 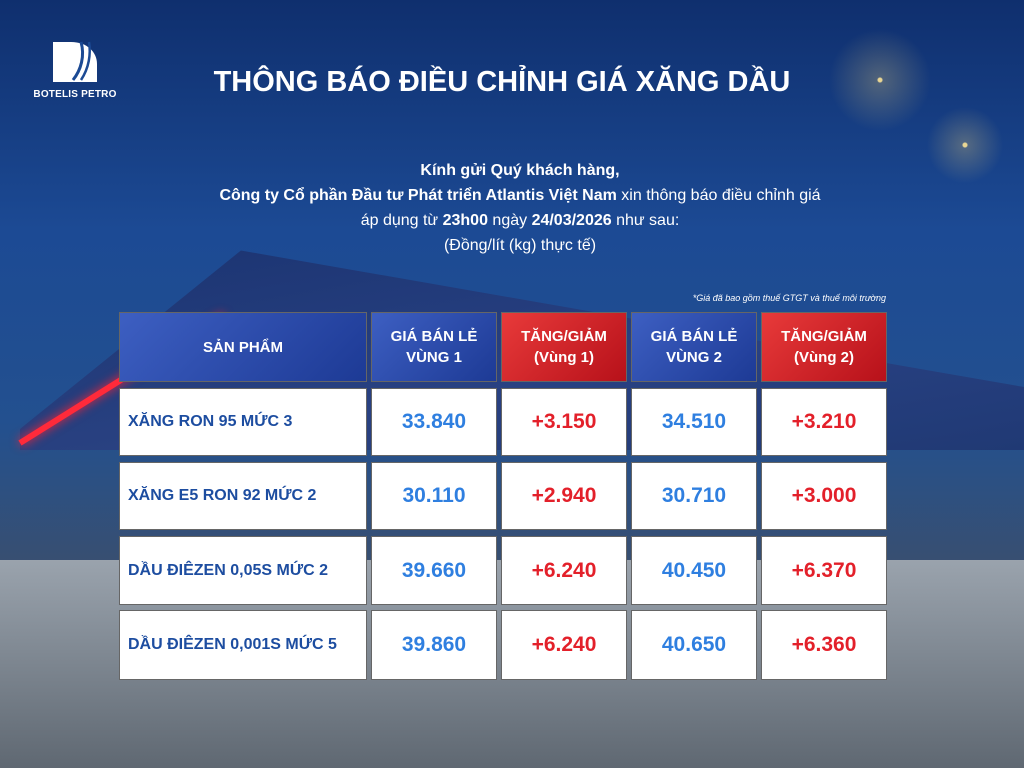 I want to click on product-name: DẦU ĐIÊZEN 0,001S MỨC 5, so click(x=243, y=645).